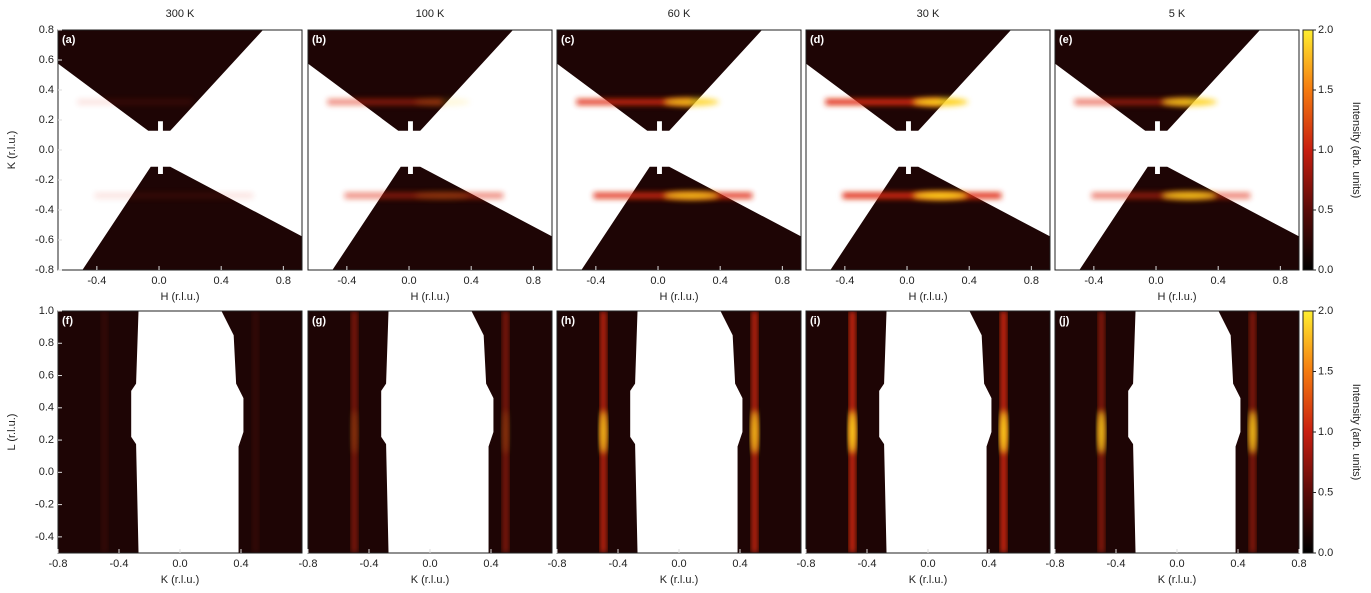 Image resolution: width=1371 pixels, height=593 pixels. Describe the element at coordinates (815, 321) in the screenshot. I see `panel-label: (i)` at that location.